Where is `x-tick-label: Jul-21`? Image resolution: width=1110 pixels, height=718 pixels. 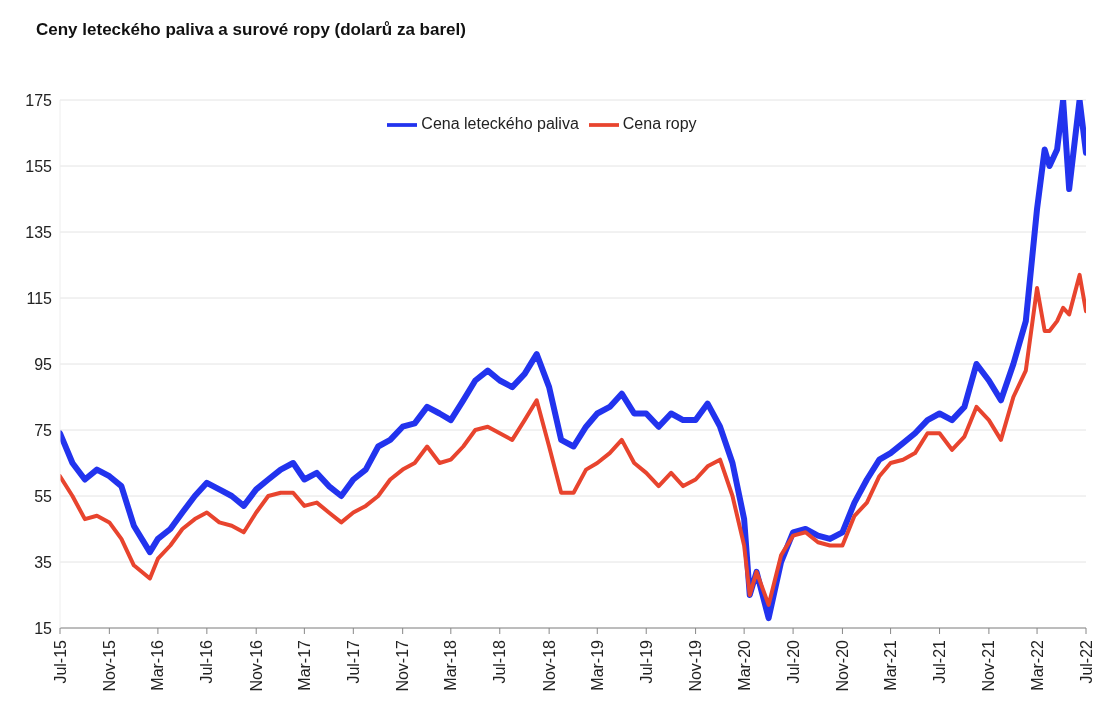 x-tick-label: Jul-21 is located at coordinates (940, 661).